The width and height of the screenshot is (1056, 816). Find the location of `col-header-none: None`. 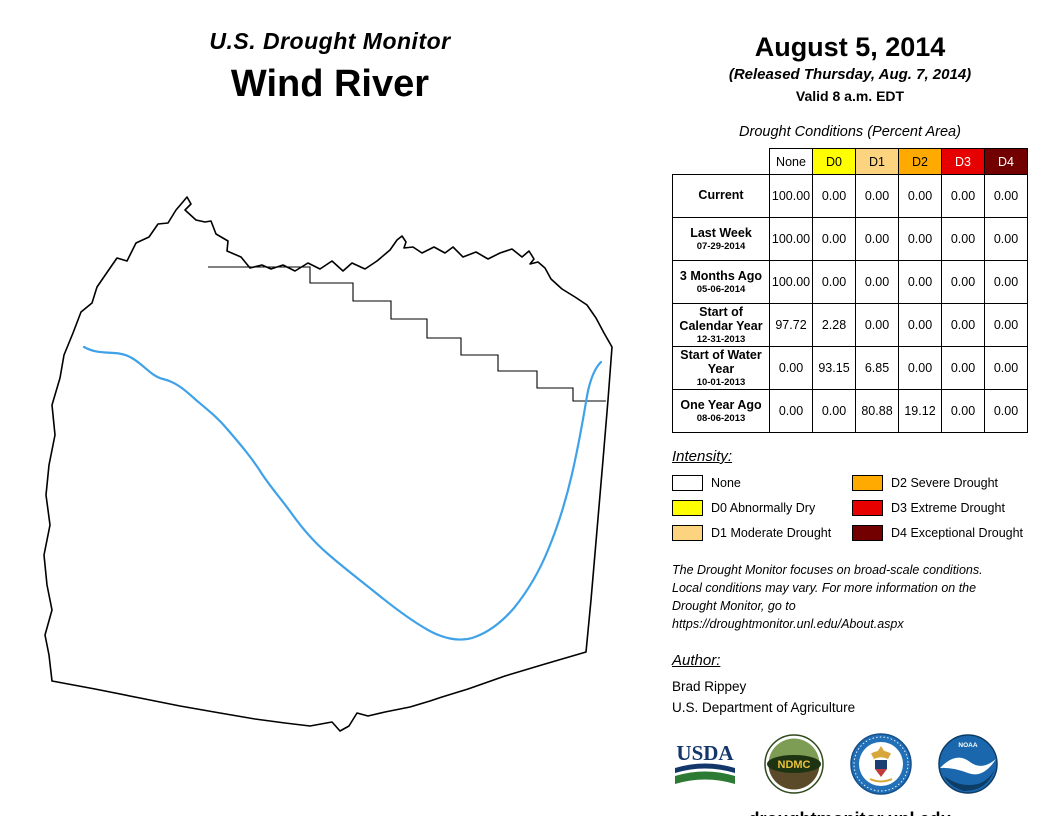

col-header-none: None is located at coordinates (791, 161).